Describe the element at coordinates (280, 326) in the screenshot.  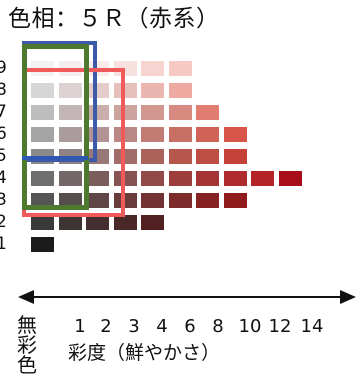
I see `chroma-label: 12` at that location.